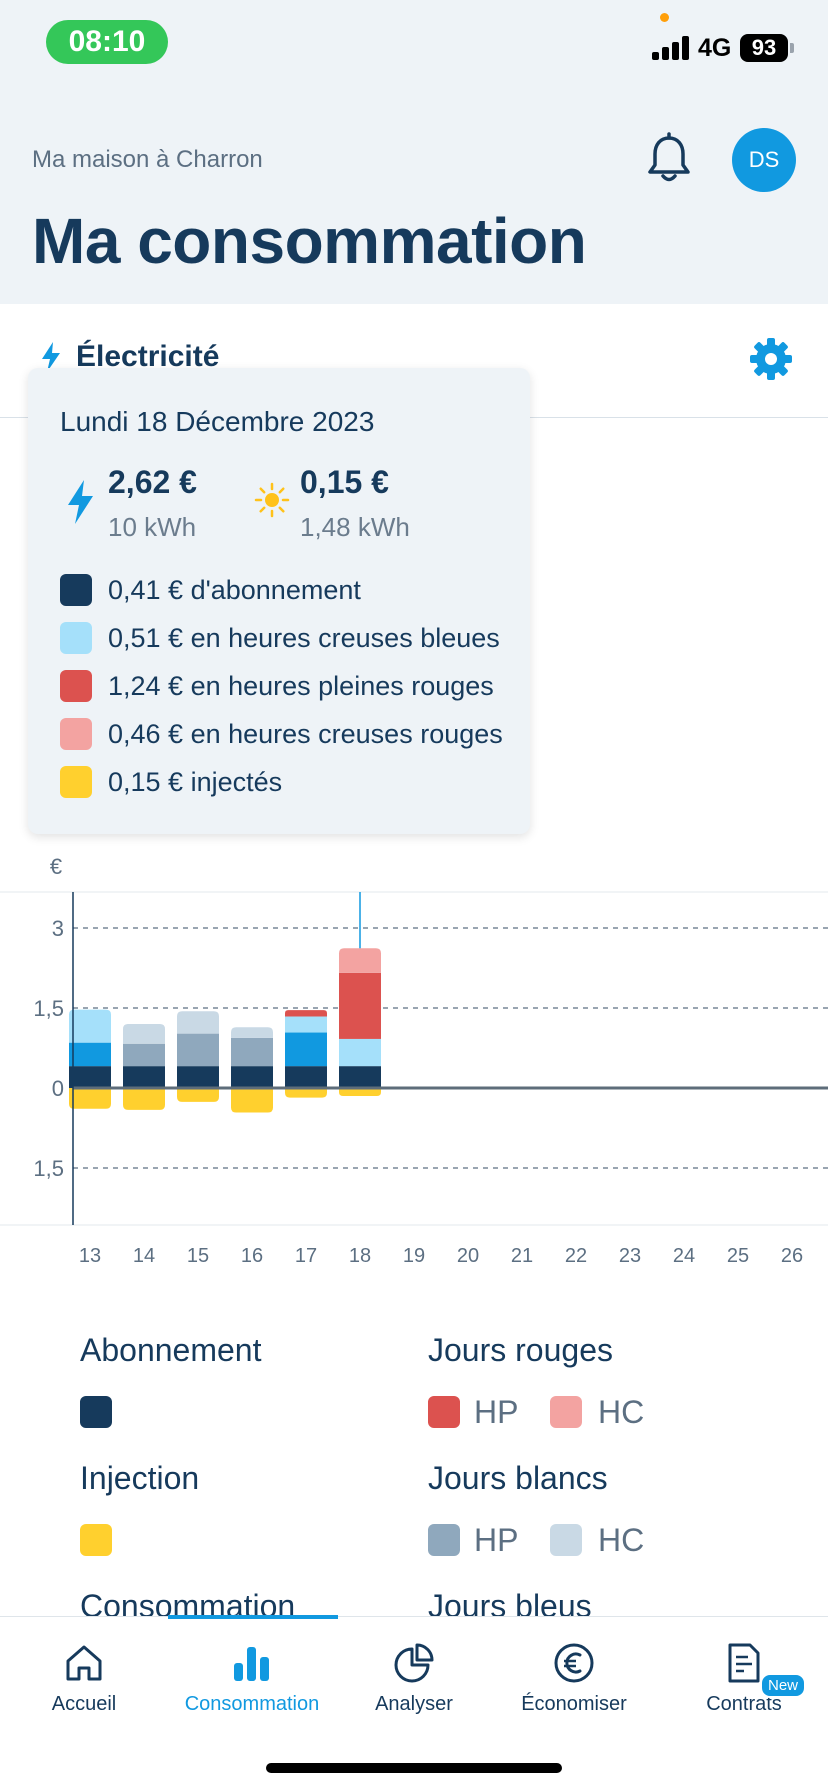 The image size is (828, 1792). Describe the element at coordinates (566, 1412) in the screenshot. I see `legend-swatch-rouge-hc` at that location.